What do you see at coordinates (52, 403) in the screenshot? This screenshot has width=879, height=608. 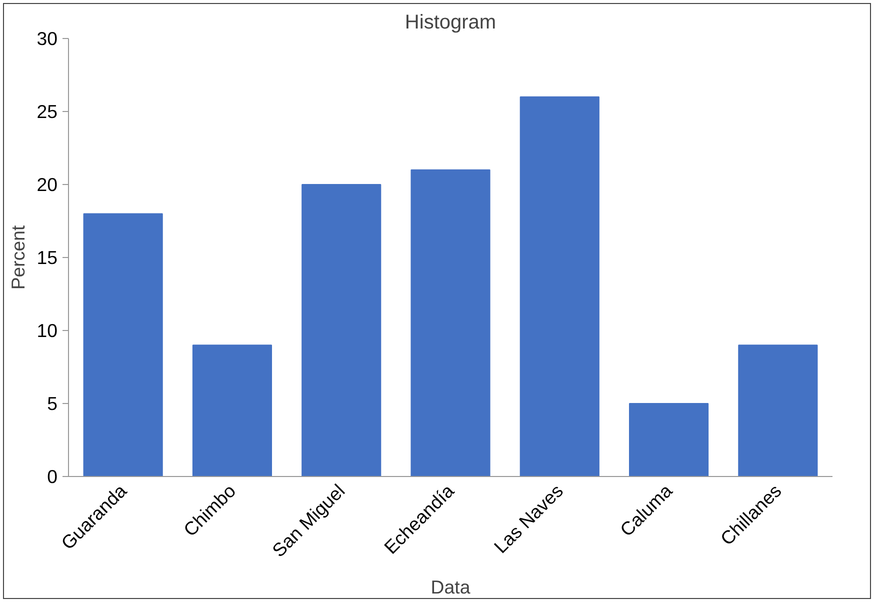 I see `y-tick-label: 5` at bounding box center [52, 403].